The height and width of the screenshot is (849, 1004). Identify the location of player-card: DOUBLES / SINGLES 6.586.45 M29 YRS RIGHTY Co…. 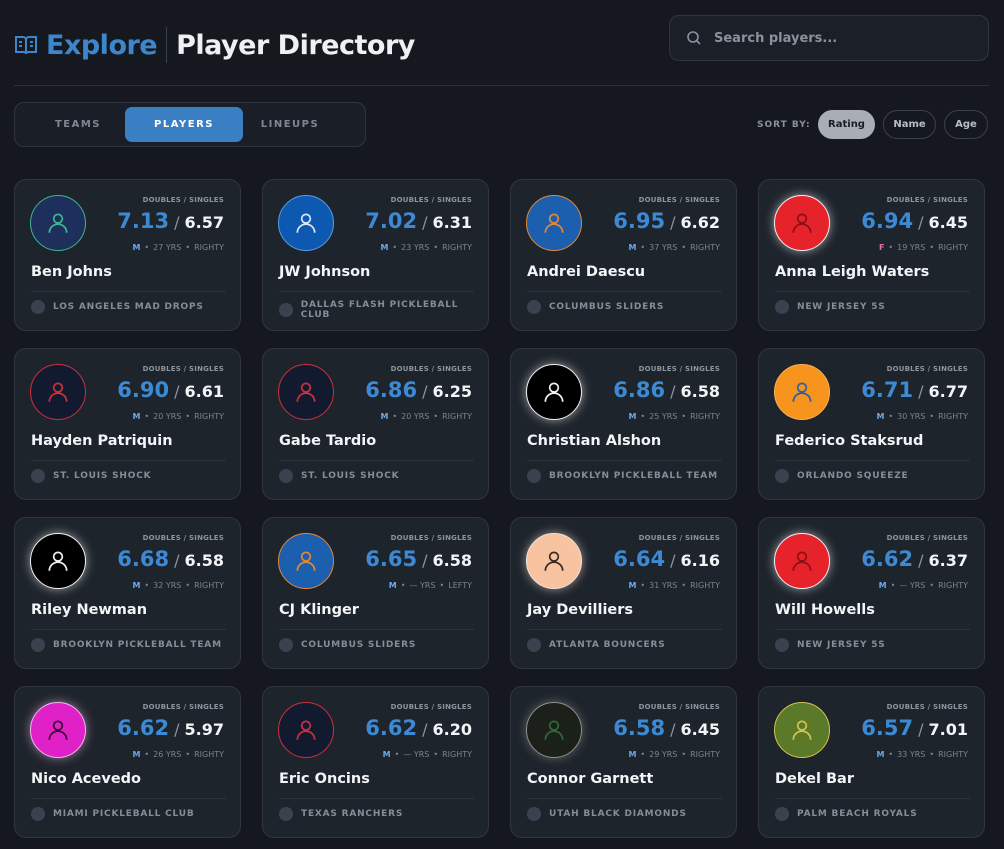
(623, 762).